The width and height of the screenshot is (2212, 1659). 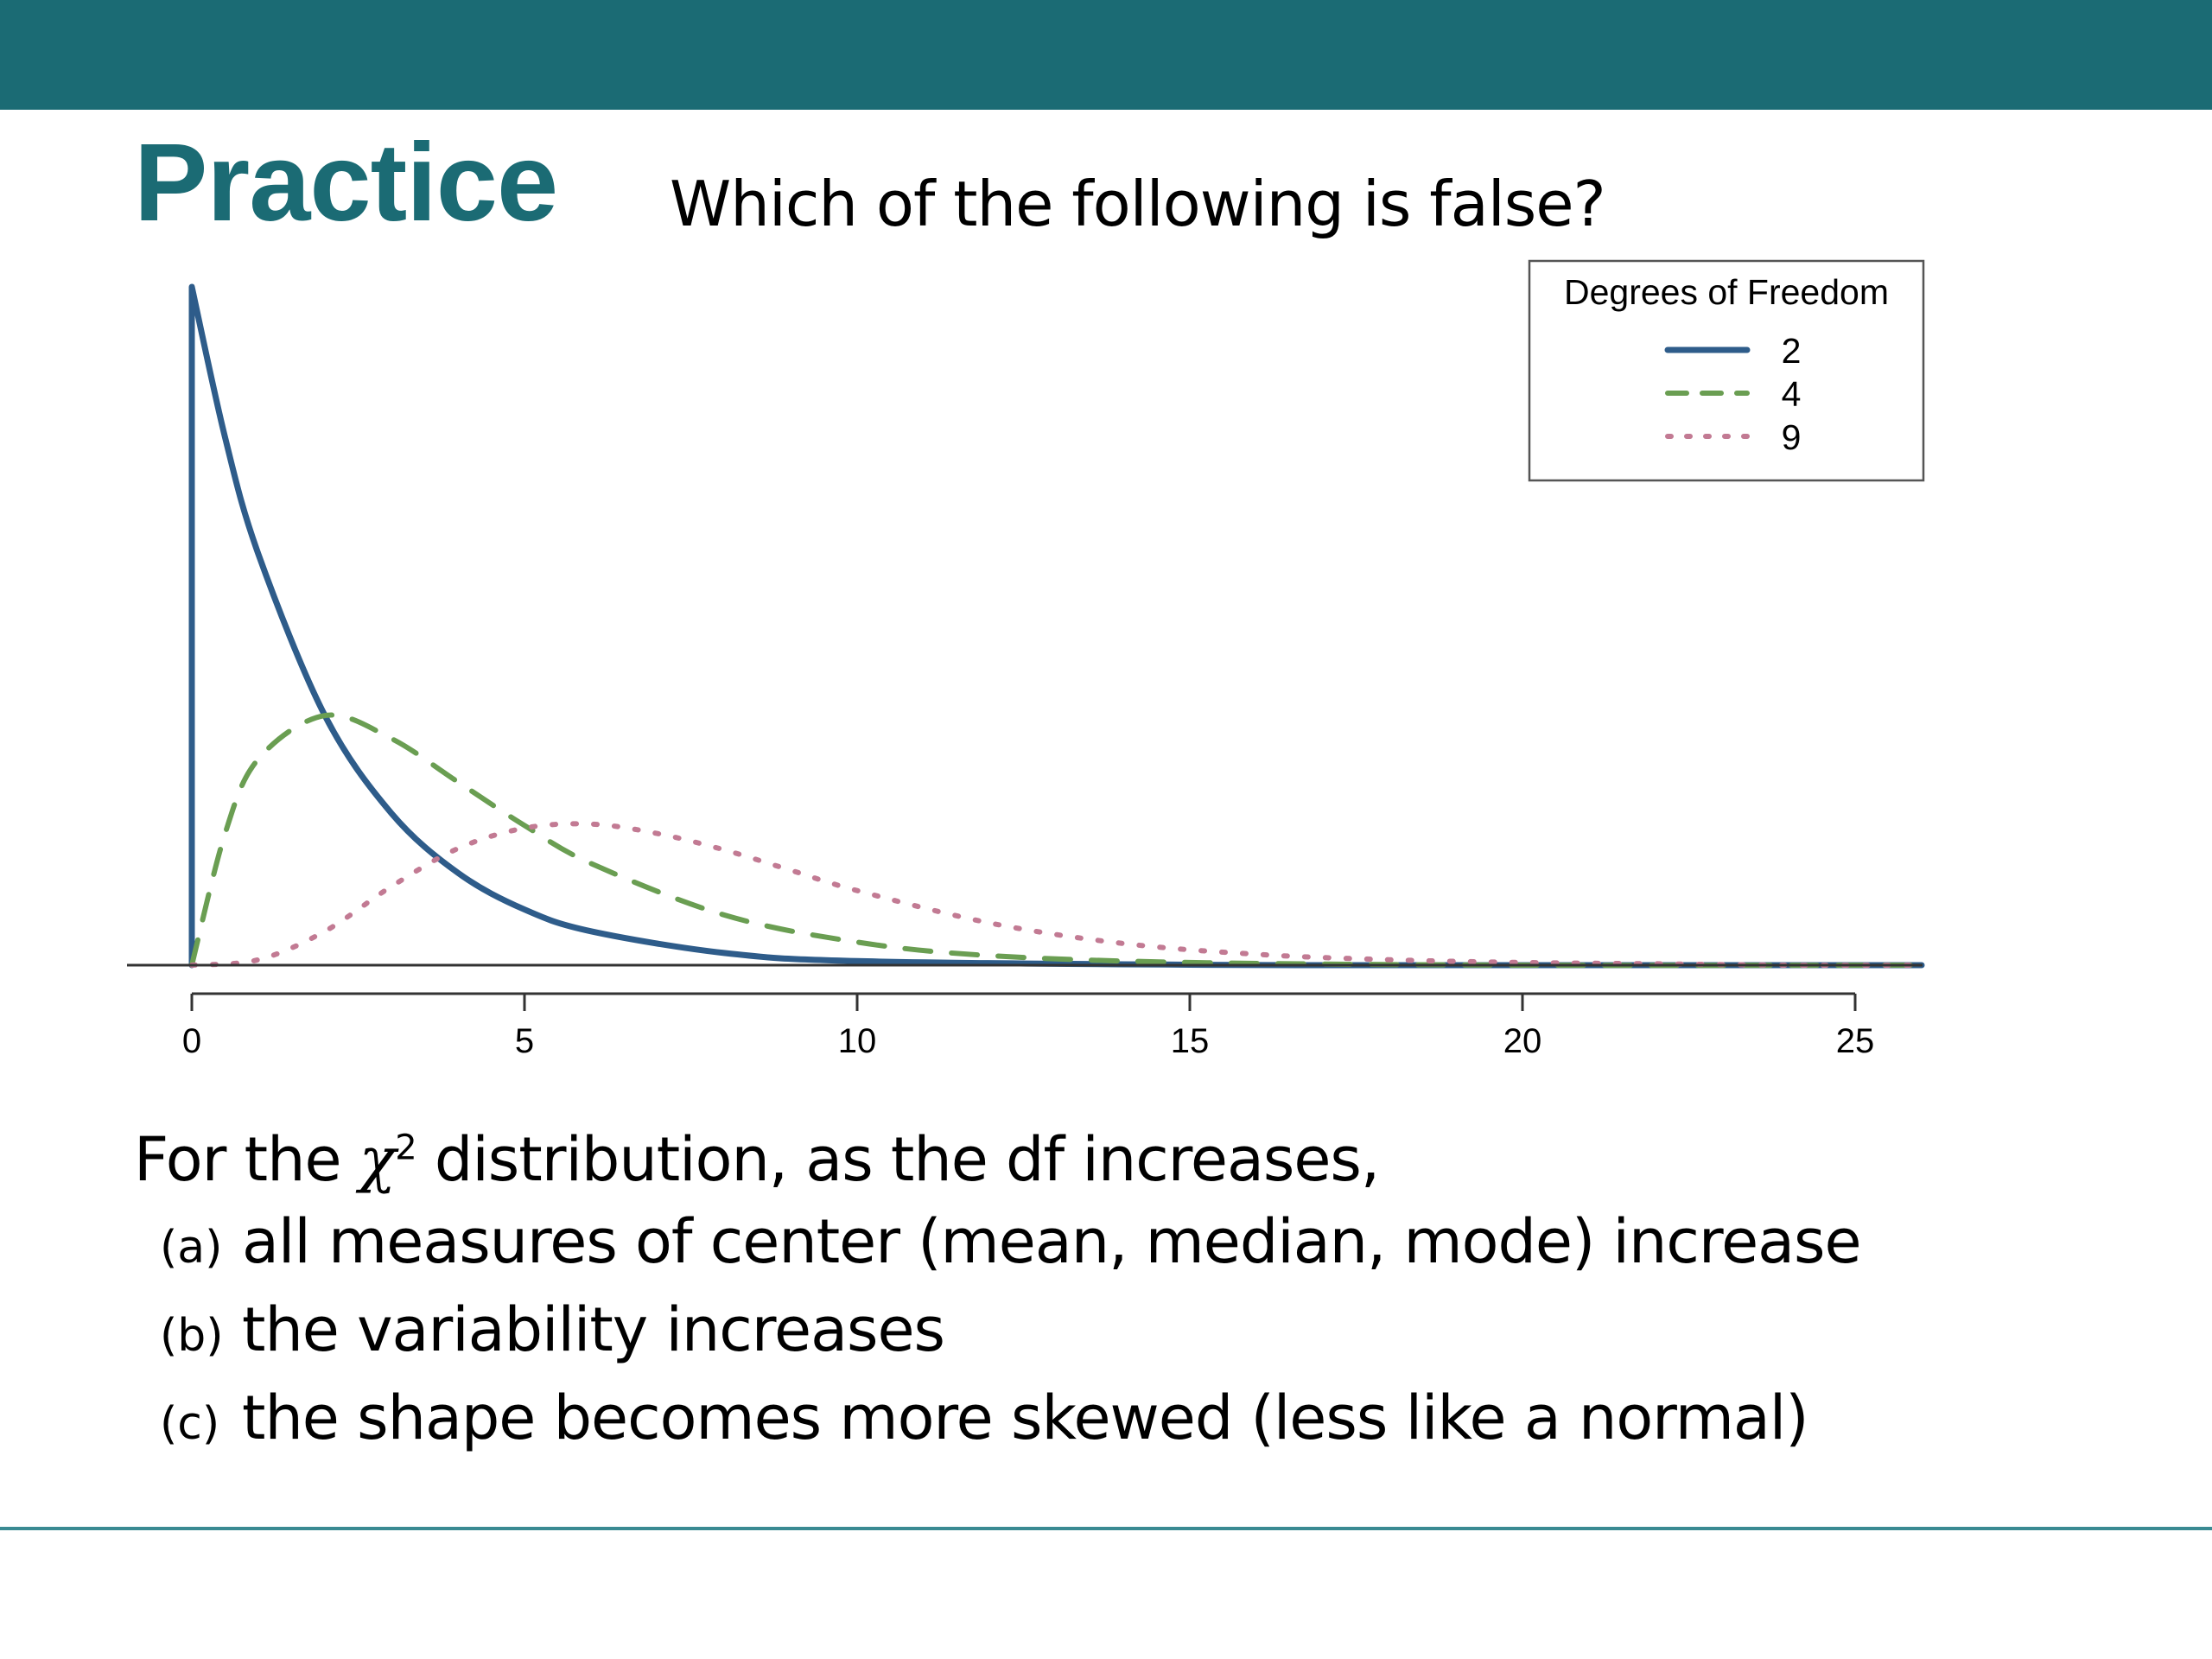 What do you see at coordinates (1792, 437) in the screenshot?
I see `legend-label-df-9: 9` at bounding box center [1792, 437].